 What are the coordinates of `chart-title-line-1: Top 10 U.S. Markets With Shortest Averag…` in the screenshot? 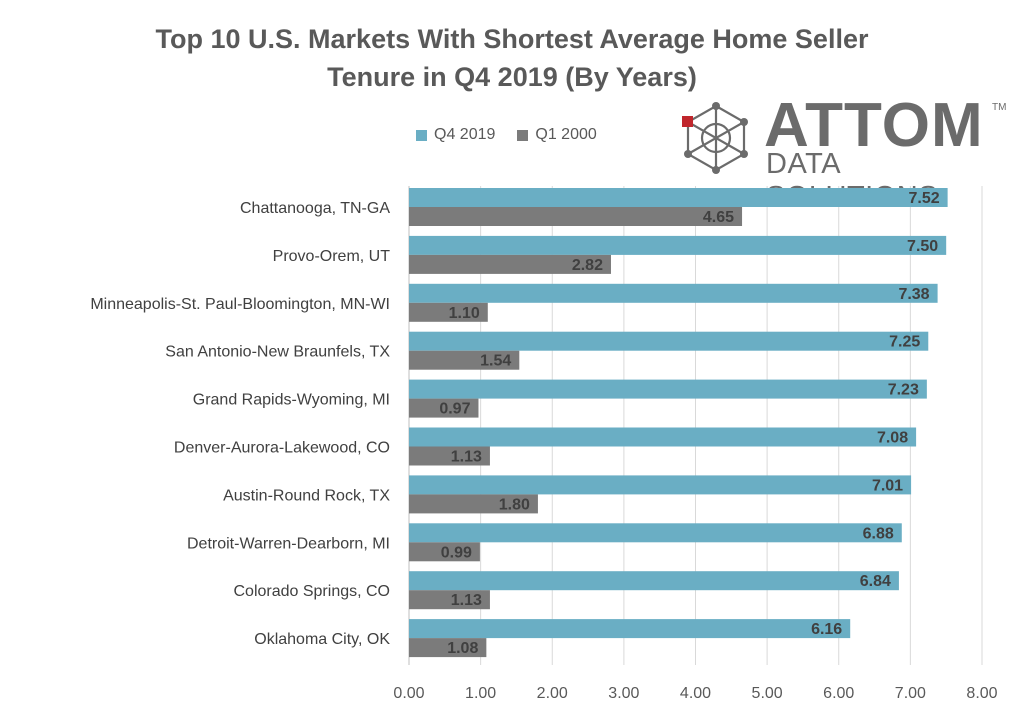 It's located at (512, 39).